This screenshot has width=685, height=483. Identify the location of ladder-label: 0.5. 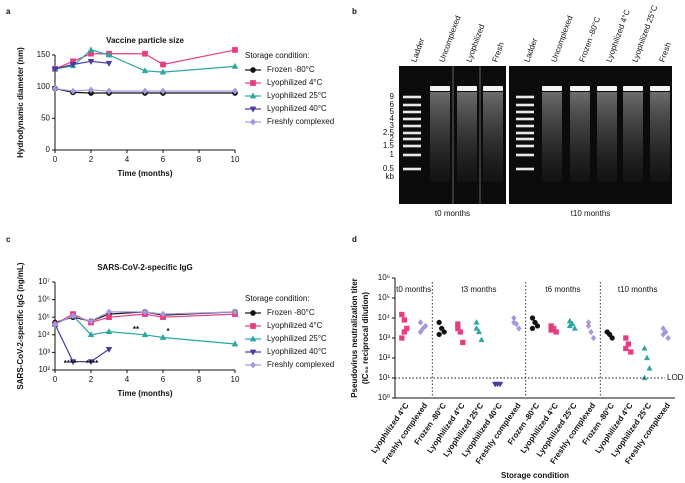
(389, 168).